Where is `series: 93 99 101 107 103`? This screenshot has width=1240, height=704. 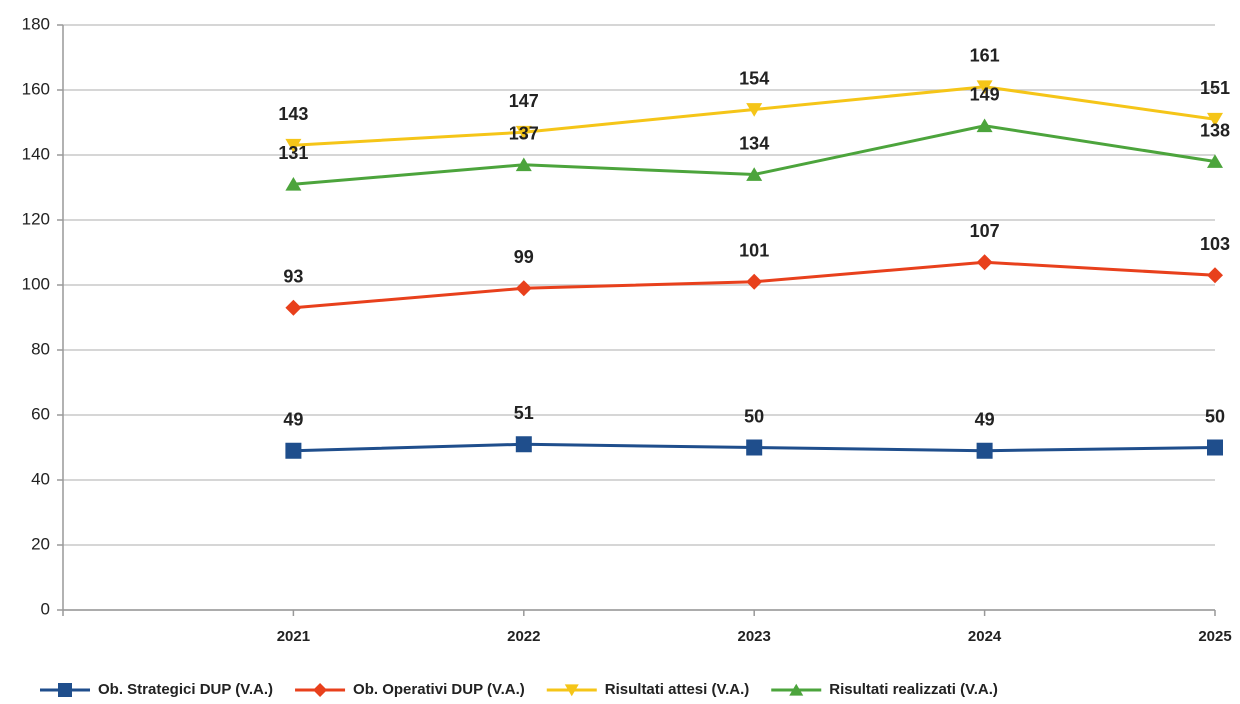 series: 93 99 101 107 103 is located at coordinates (756, 268).